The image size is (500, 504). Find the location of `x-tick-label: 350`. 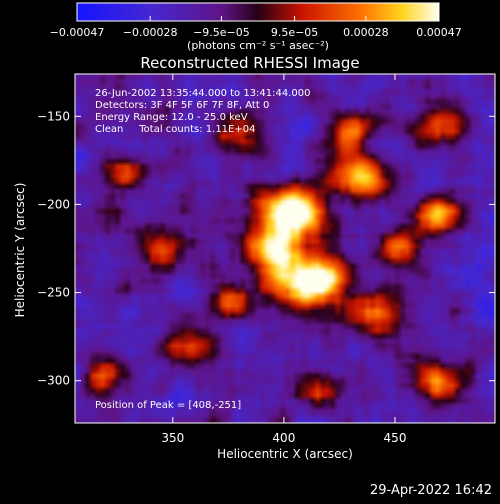

x-tick-label: 350 is located at coordinates (172, 438).